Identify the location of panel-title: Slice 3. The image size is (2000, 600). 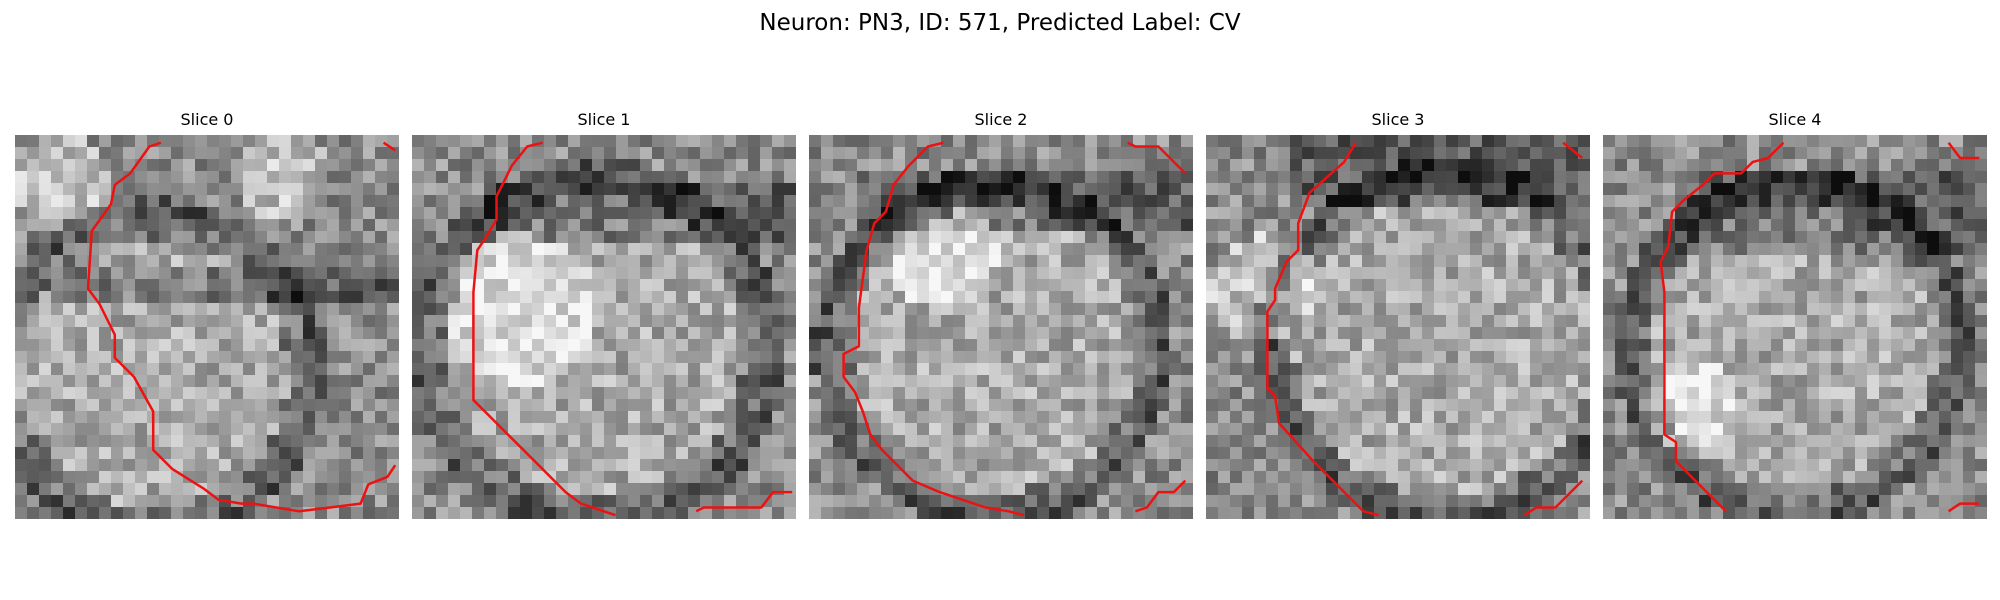
(1398, 119).